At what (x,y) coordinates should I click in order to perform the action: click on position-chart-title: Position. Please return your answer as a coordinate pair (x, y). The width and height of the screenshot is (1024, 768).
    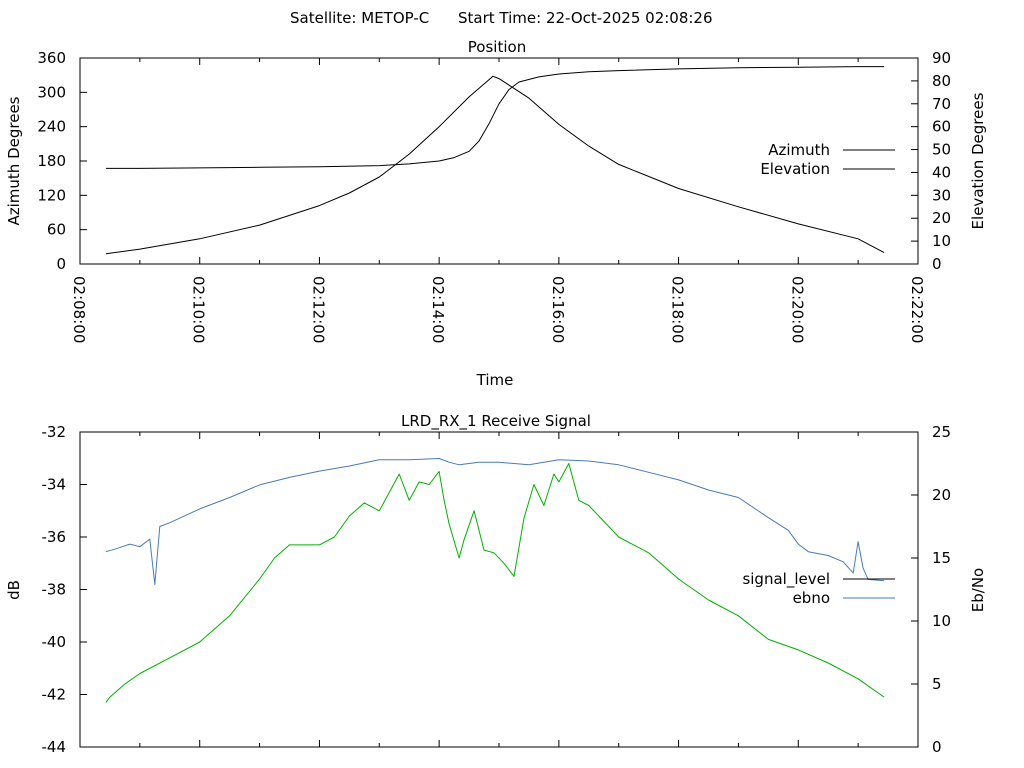
    Looking at the image, I should click on (497, 47).